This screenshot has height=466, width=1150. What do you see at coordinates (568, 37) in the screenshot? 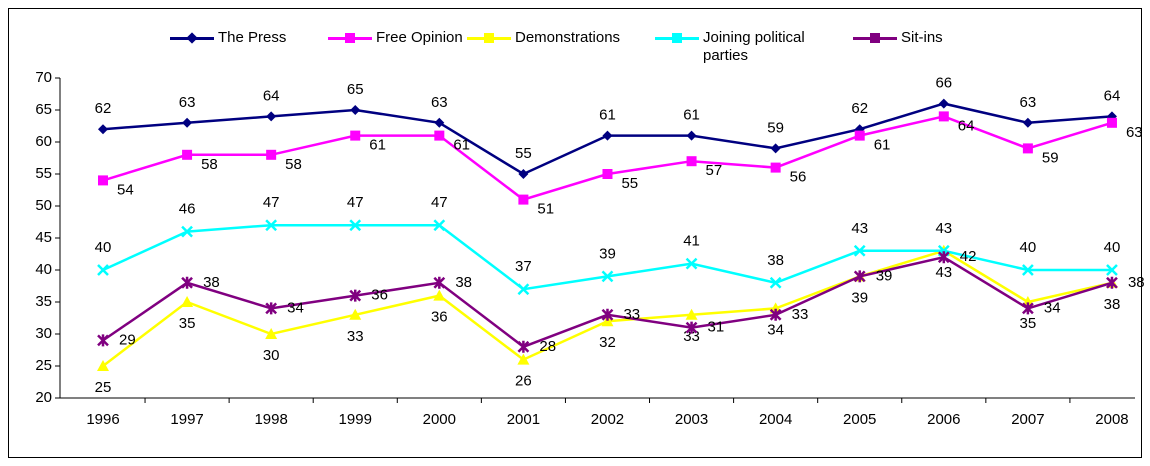
I see `legend-label: Demonstrations` at bounding box center [568, 37].